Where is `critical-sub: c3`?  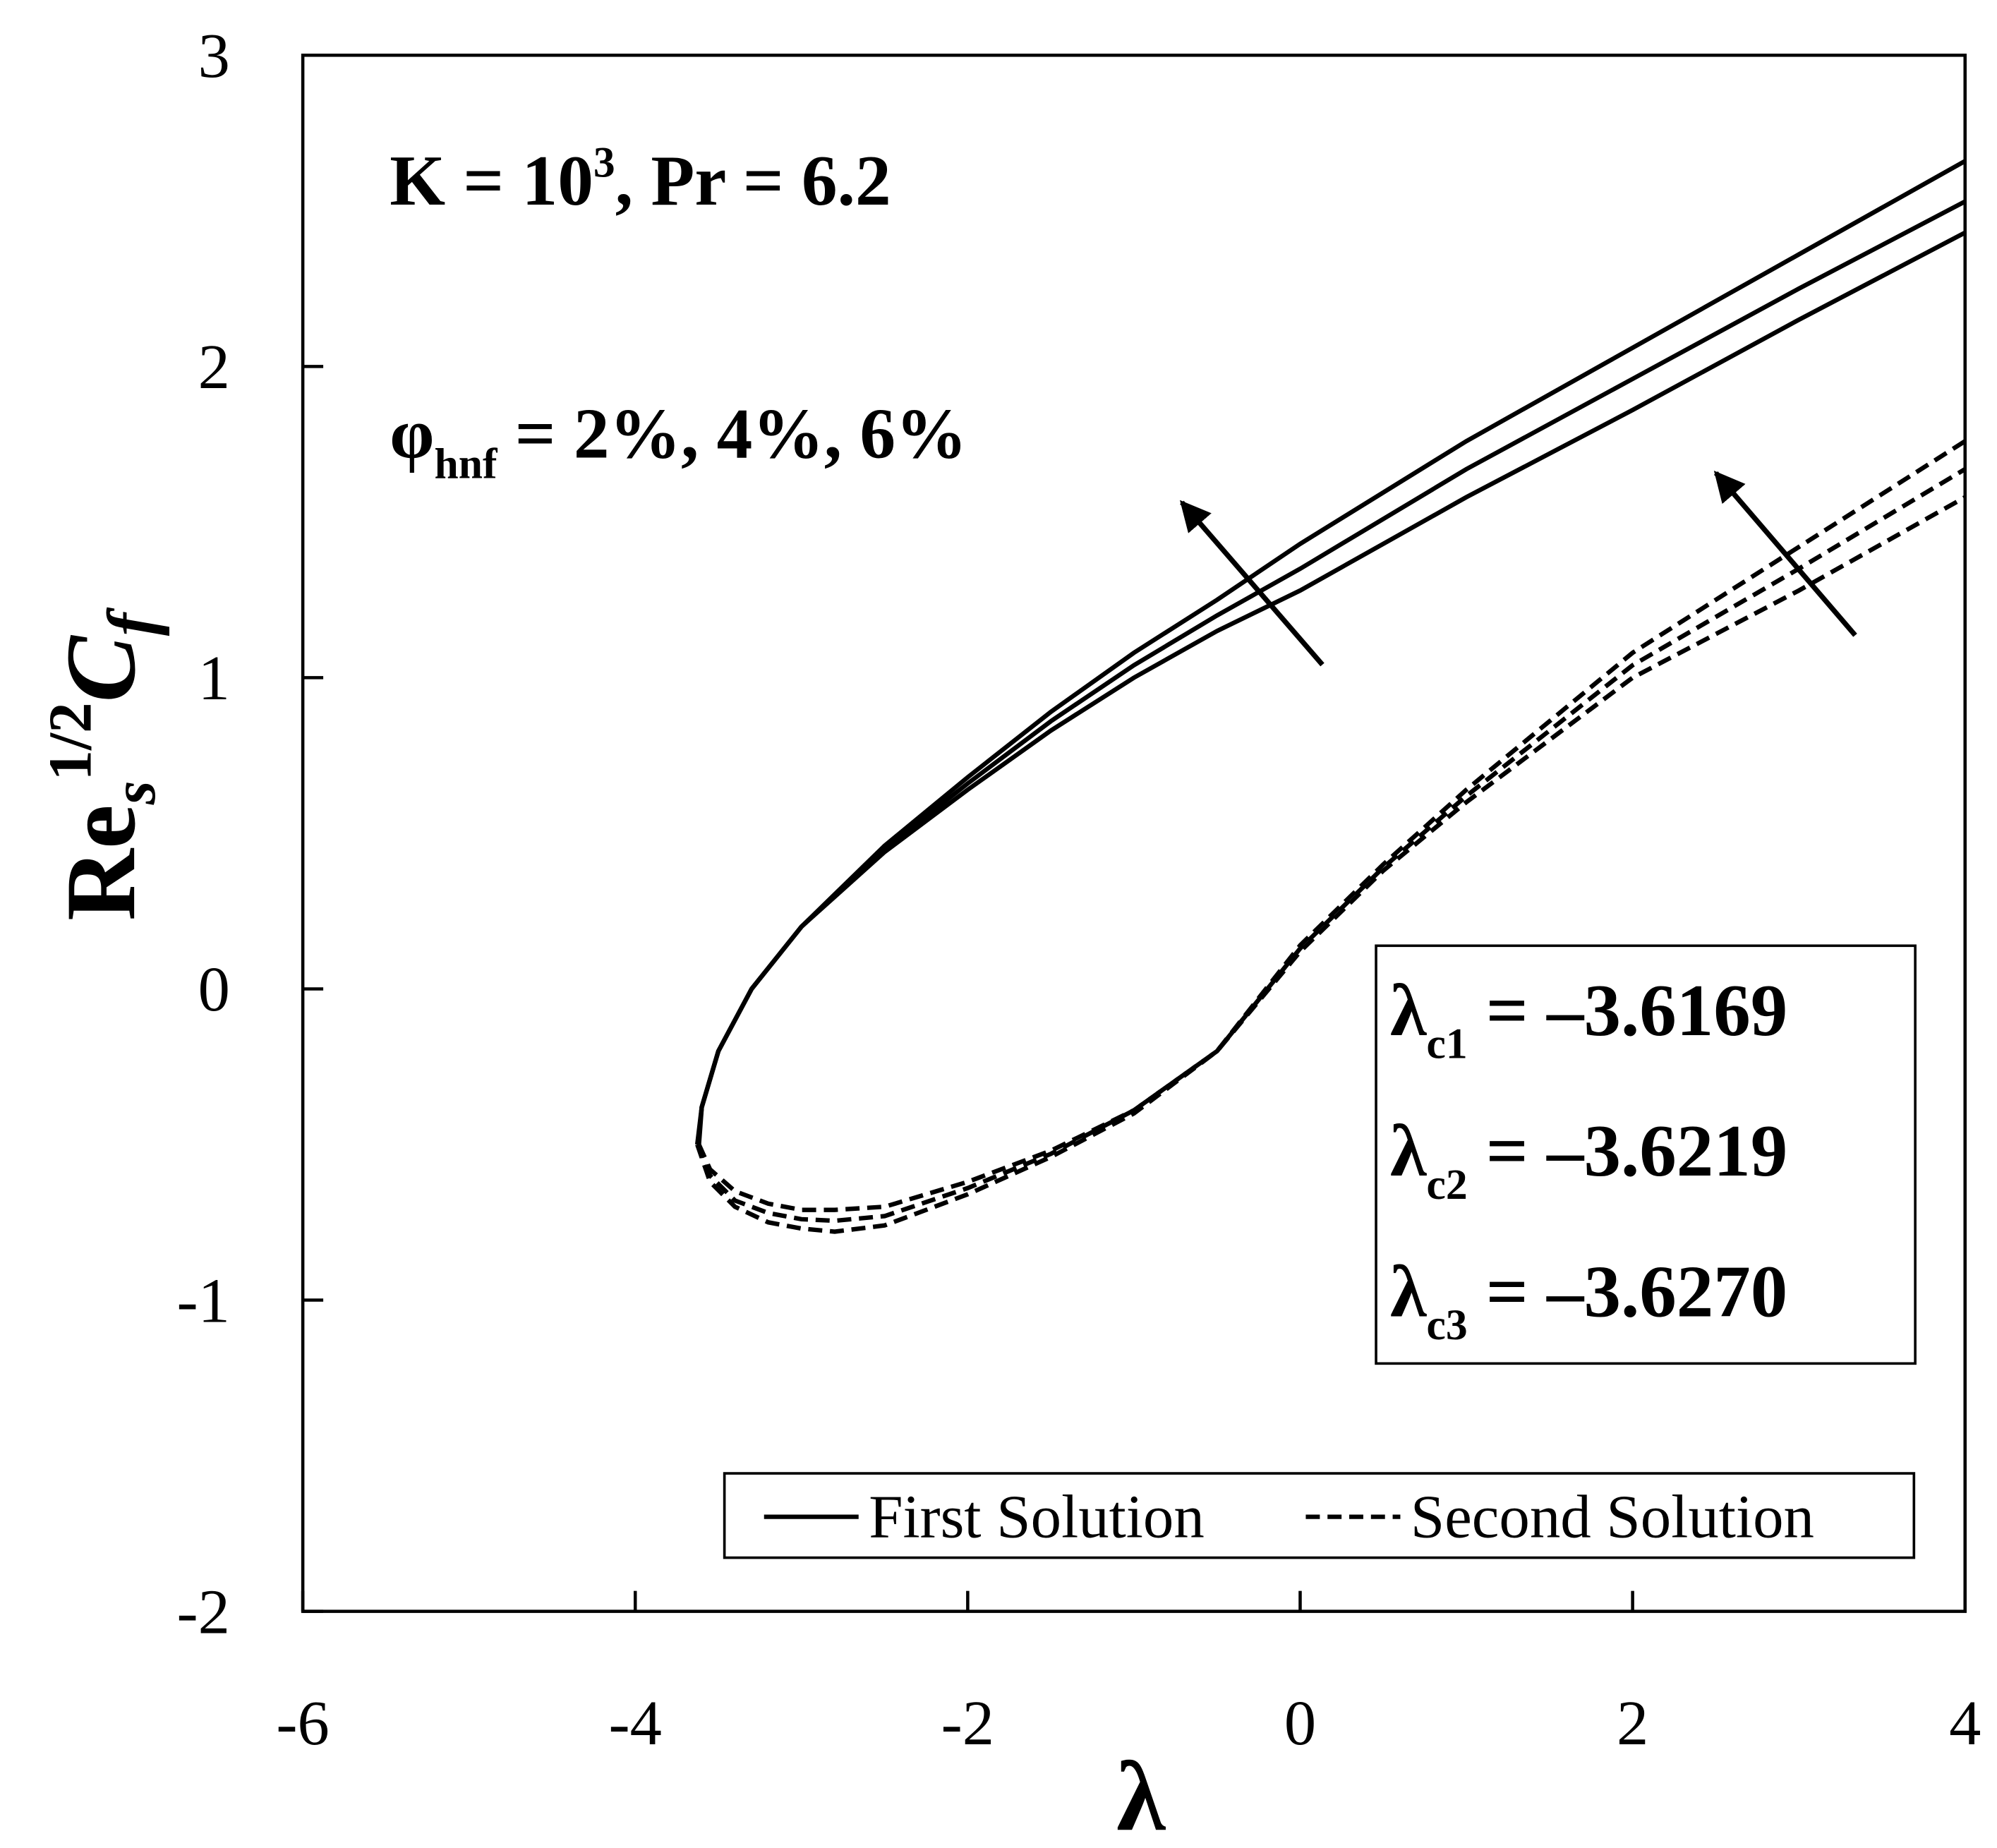
critical-sub: c3 is located at coordinates (1447, 1325).